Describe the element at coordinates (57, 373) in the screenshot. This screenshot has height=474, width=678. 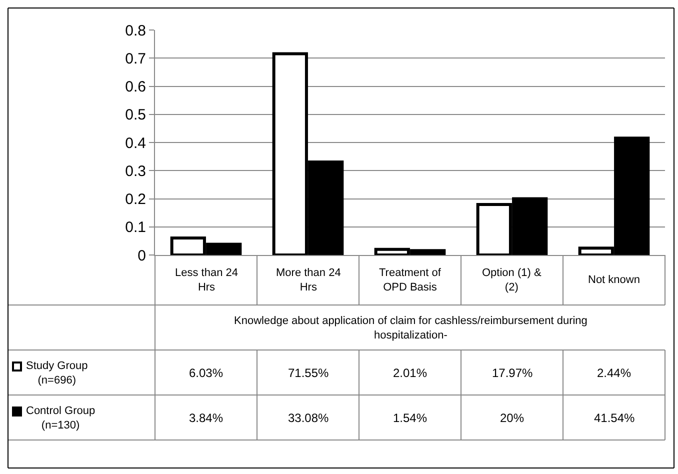
I see `legend-label: Study Group (n=696)` at that location.